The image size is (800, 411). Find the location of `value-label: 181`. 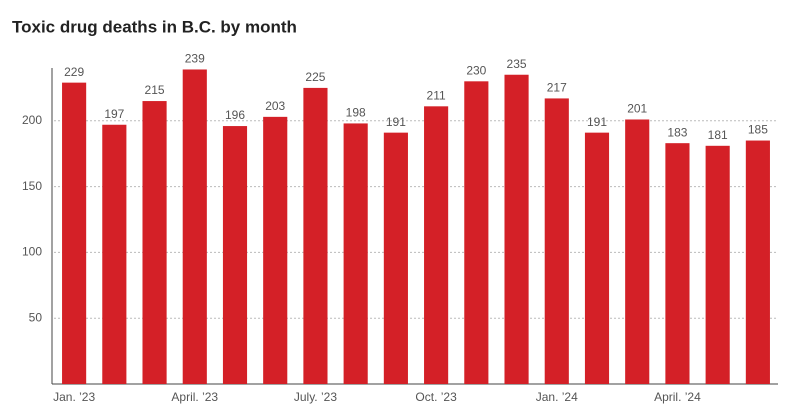

value-label: 181 is located at coordinates (718, 135).